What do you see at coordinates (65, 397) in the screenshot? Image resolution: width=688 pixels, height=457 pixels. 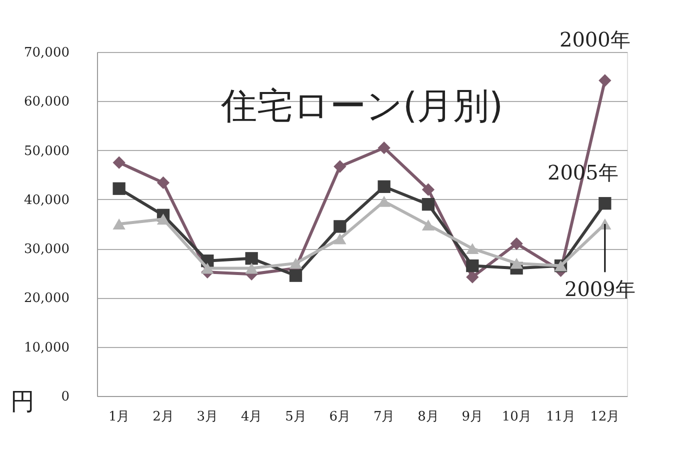 I see `y-tick-label: 0` at bounding box center [65, 397].